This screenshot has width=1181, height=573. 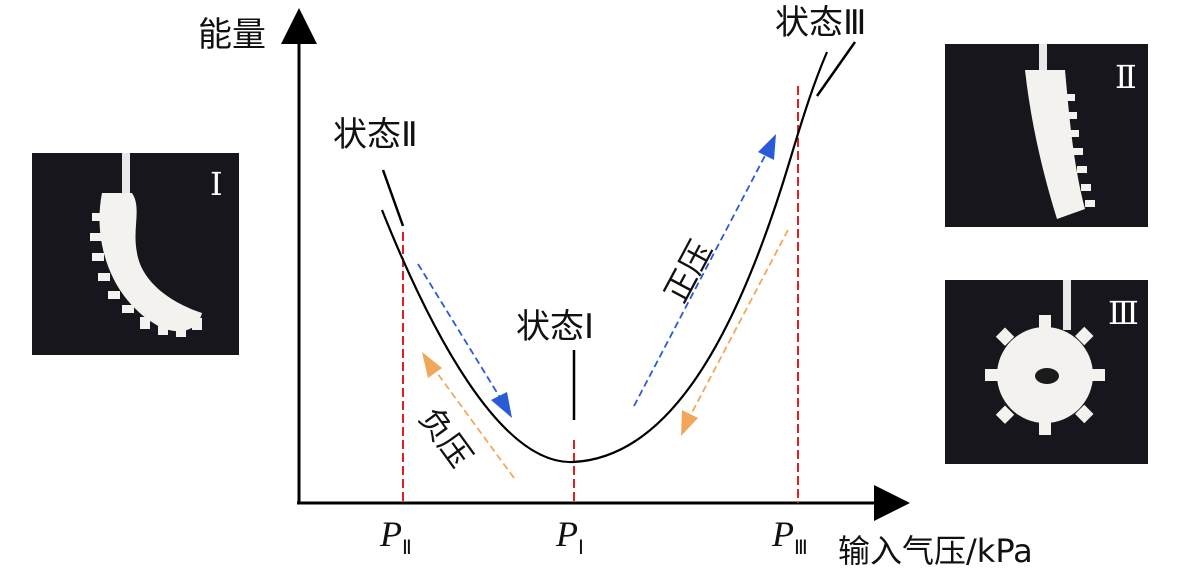 I want to click on state-1-label: 状态Ⅰ, so click(x=555, y=327).